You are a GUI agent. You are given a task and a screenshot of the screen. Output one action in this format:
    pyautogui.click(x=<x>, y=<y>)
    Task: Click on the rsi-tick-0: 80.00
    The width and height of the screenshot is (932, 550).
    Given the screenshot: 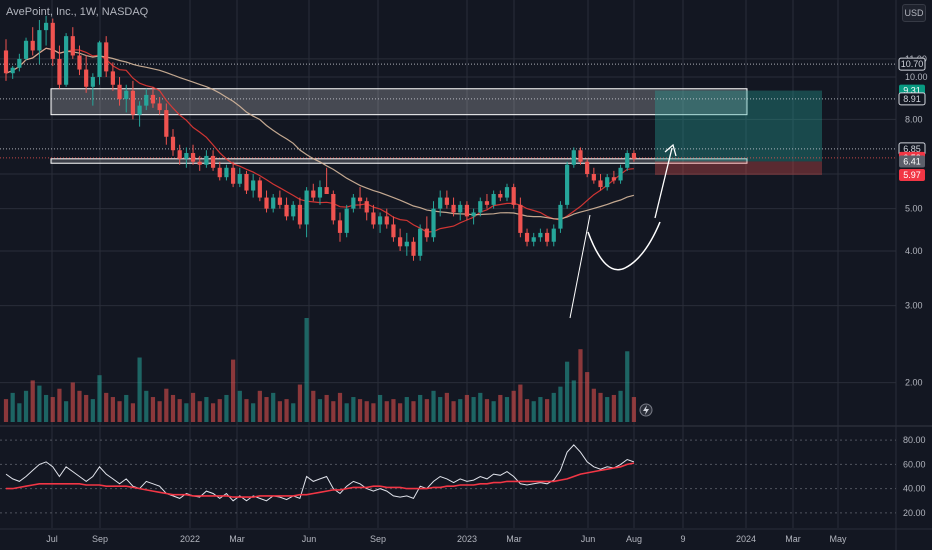 What is the action you would take?
    pyautogui.click(x=914, y=440)
    